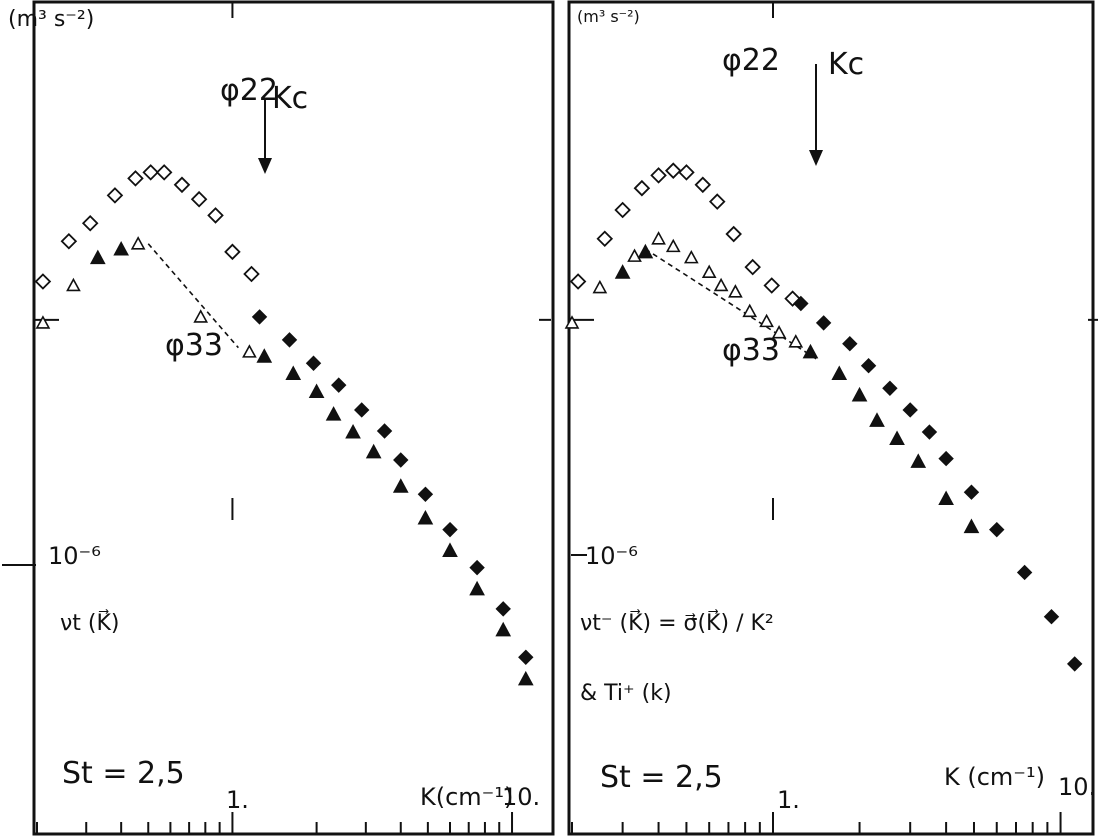  What do you see at coordinates (677, 622) in the screenshot?
I see `panel-right-nu-label: νt⁻ (K⃗) = σ⃗(K⃗) / K²` at bounding box center [677, 622].